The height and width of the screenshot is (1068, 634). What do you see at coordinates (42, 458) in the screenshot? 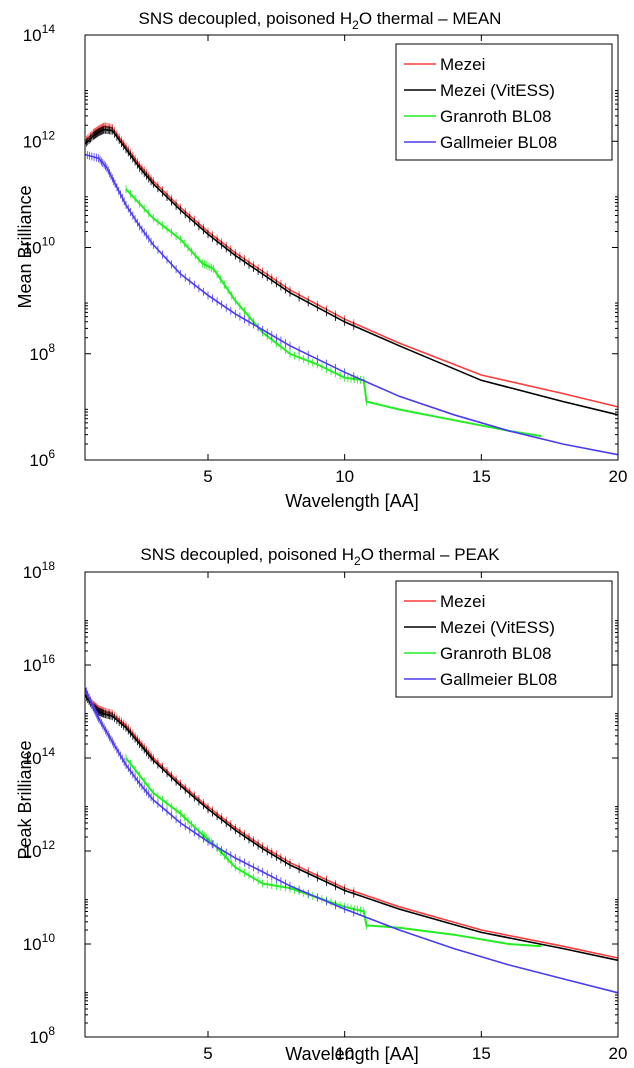
I see `y-tick-label: 10⁶` at bounding box center [42, 458].